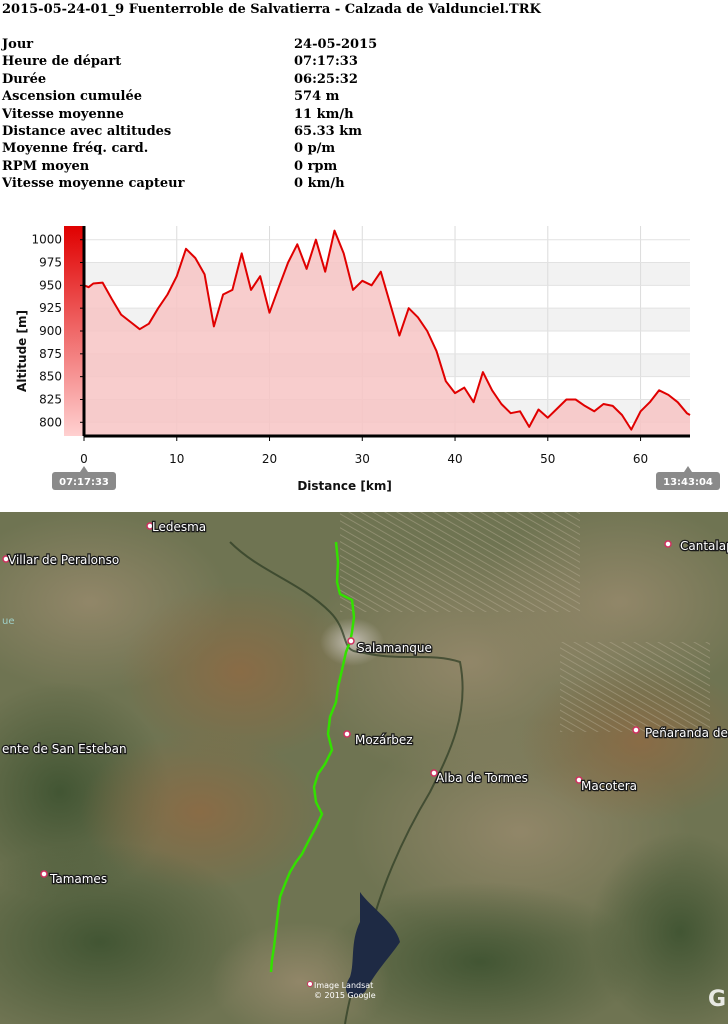 The height and width of the screenshot is (1024, 728). I want to click on stat-row: Heure de départ 07:17:33, so click(202, 61).